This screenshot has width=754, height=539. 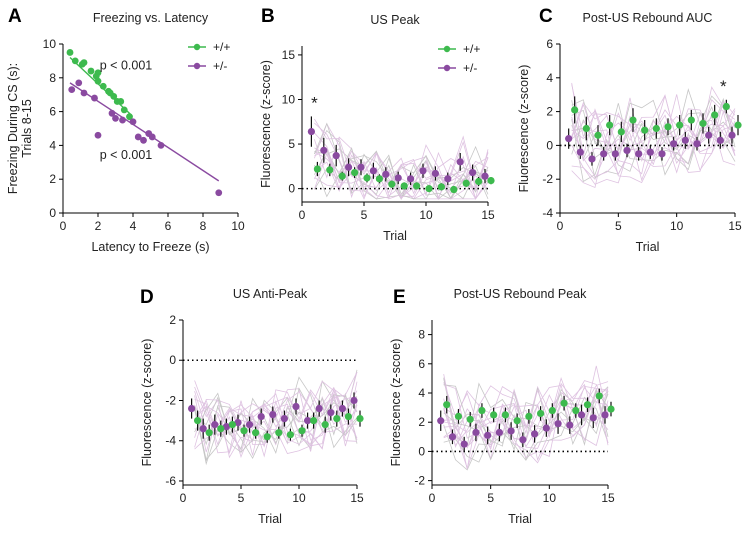 I want to click on y-tick-label: -2, so click(x=170, y=400).